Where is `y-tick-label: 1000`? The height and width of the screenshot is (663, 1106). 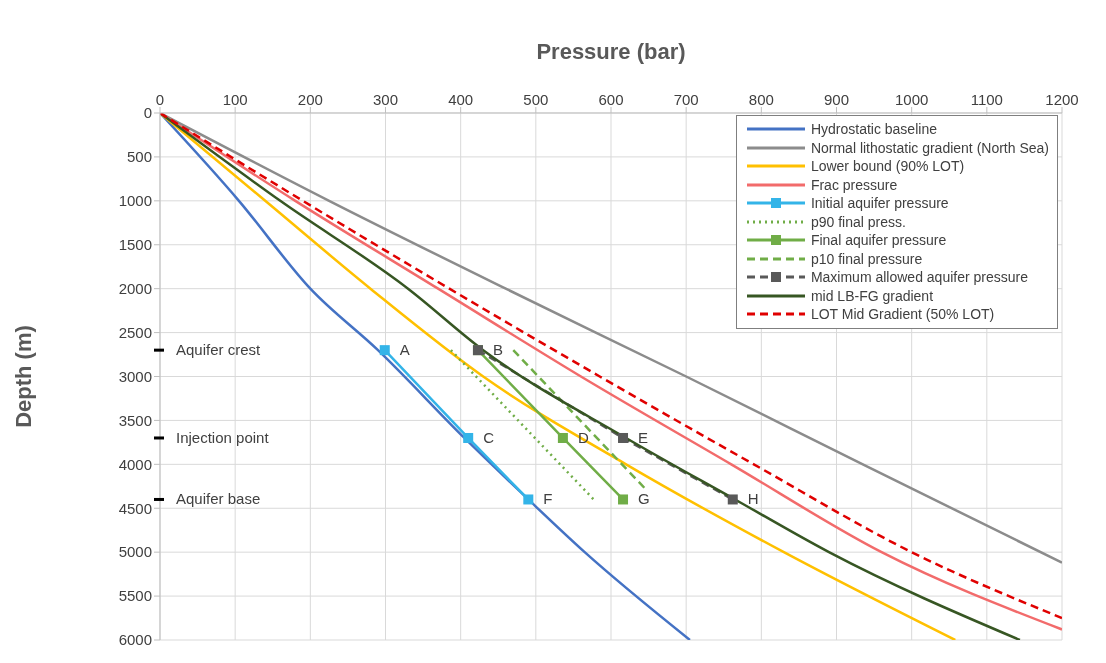 y-tick-label: 1000 is located at coordinates (135, 201).